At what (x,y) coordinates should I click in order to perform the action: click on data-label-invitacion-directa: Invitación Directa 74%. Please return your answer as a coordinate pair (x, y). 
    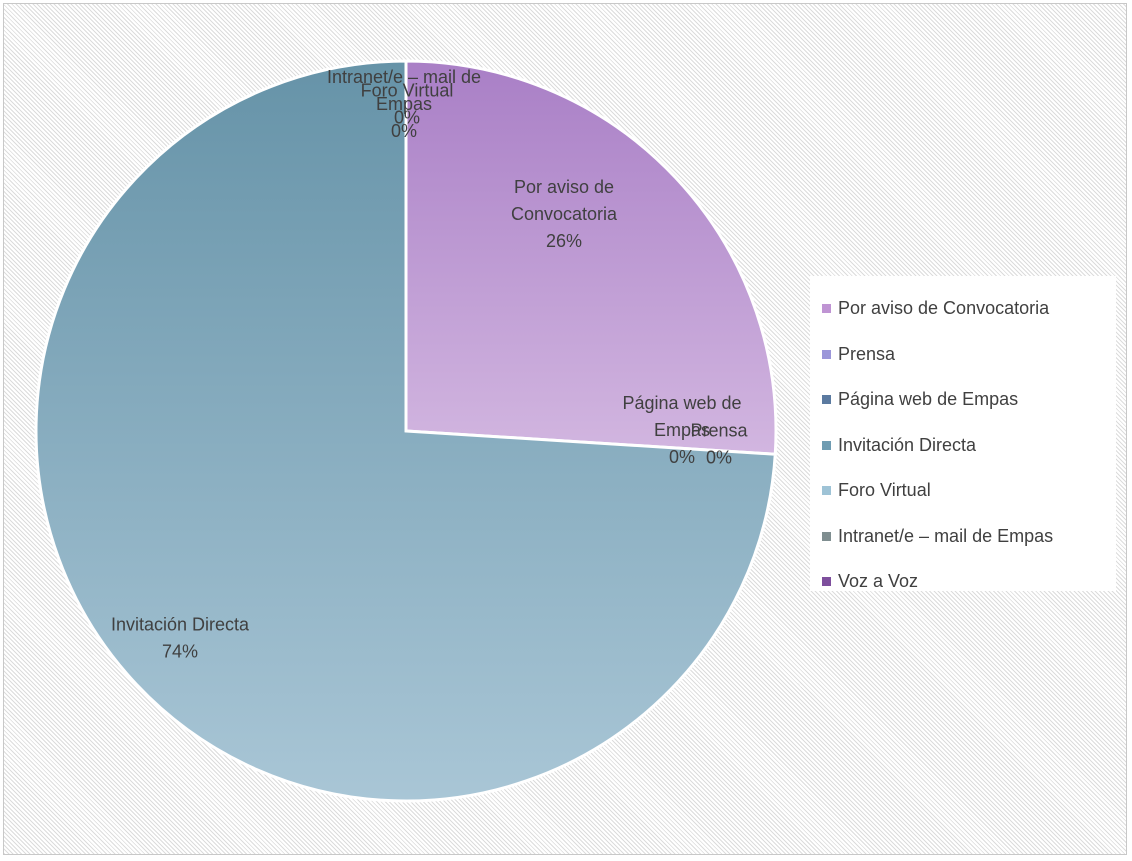
    Looking at the image, I should click on (180, 638).